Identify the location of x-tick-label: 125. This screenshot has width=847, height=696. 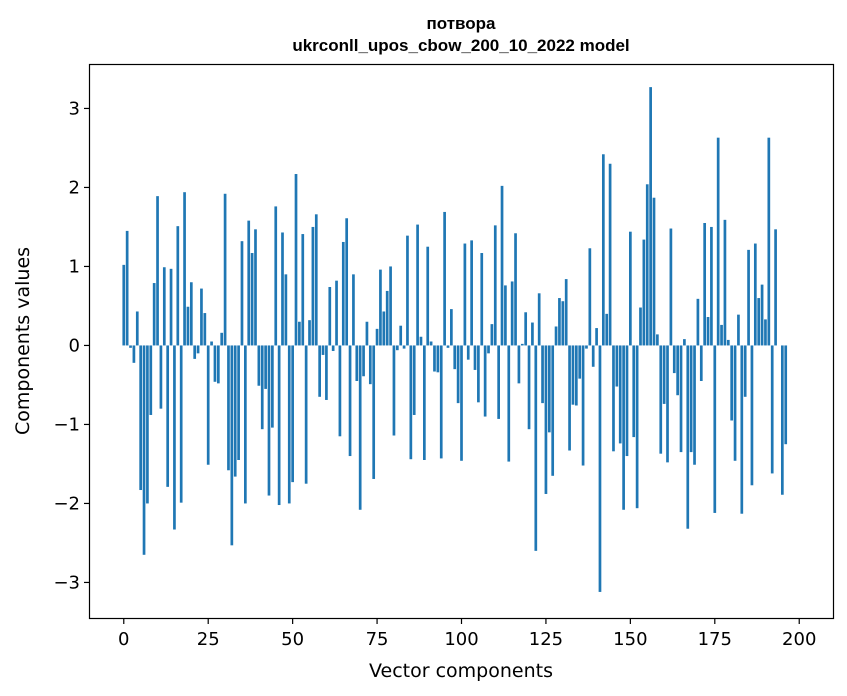
(546, 639).